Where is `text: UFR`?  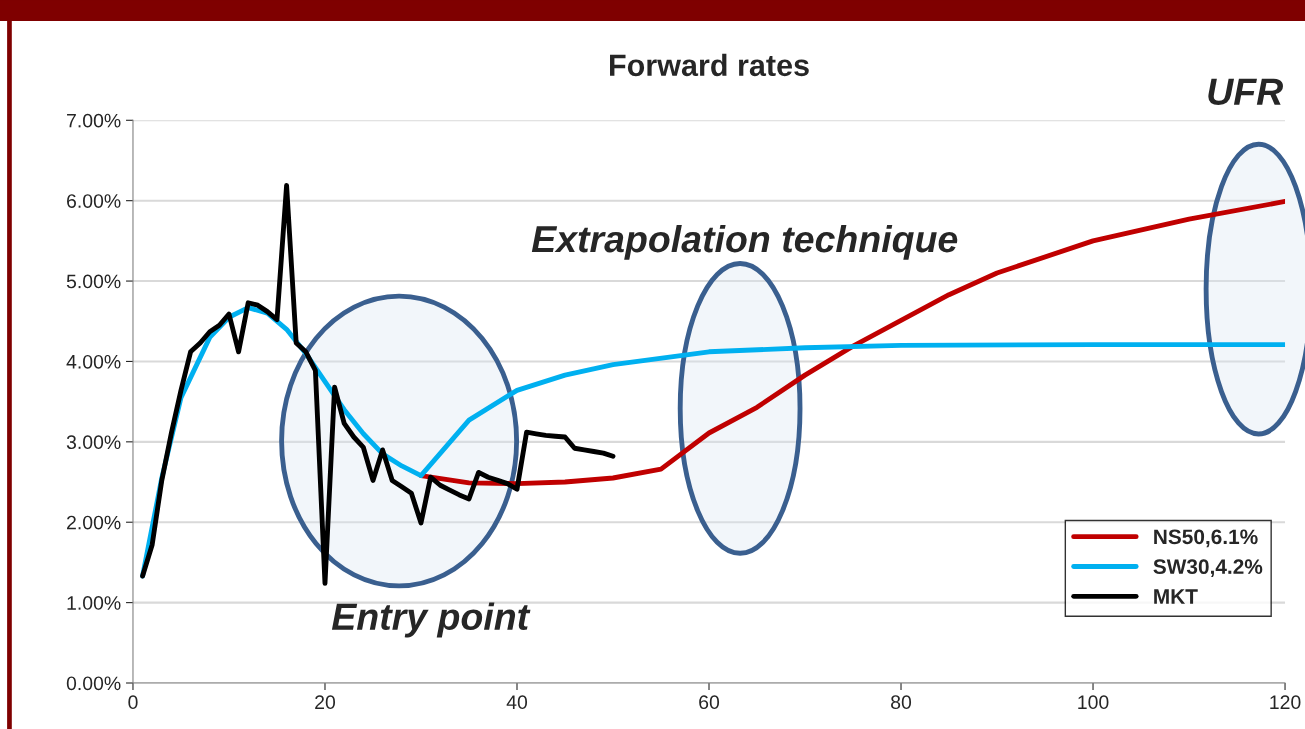
text: UFR is located at coordinates (1245, 92).